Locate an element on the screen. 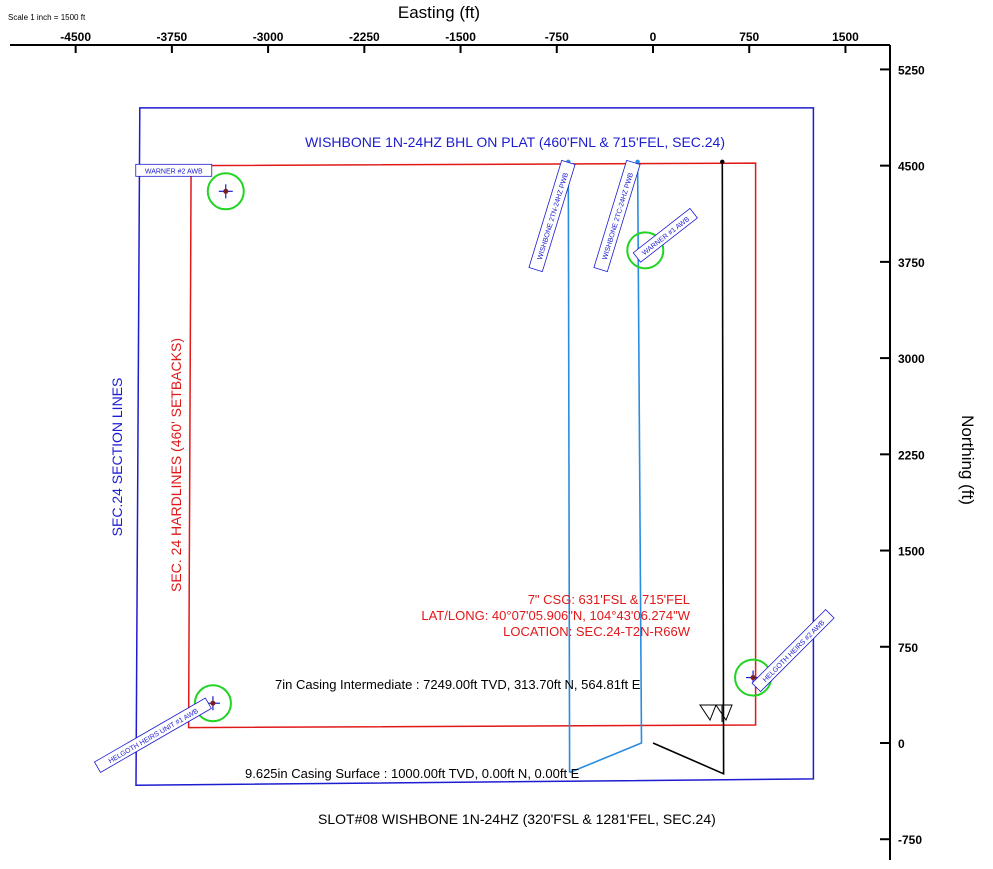 Image resolution: width=993 pixels, height=869 pixels. x-tick-label: -3750 is located at coordinates (172, 37).